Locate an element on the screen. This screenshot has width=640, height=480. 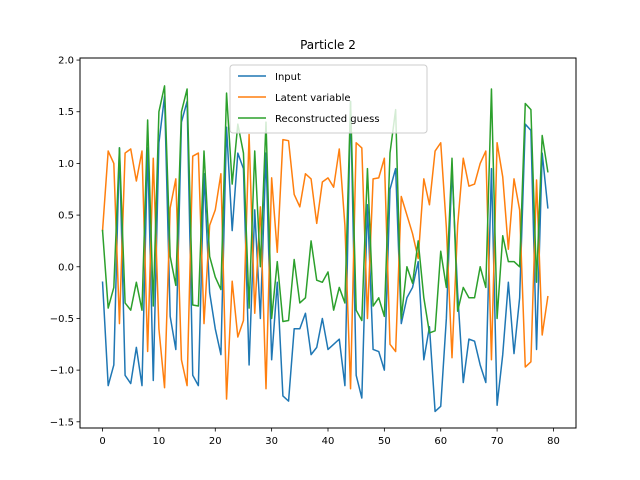
x-tick-label: 0 is located at coordinates (102, 441).